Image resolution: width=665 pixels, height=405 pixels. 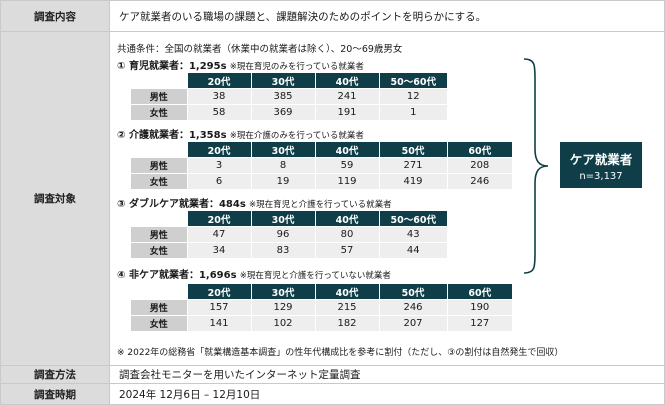 What do you see at coordinates (282, 234) in the screenshot?
I see `table-cell: 96` at bounding box center [282, 234].